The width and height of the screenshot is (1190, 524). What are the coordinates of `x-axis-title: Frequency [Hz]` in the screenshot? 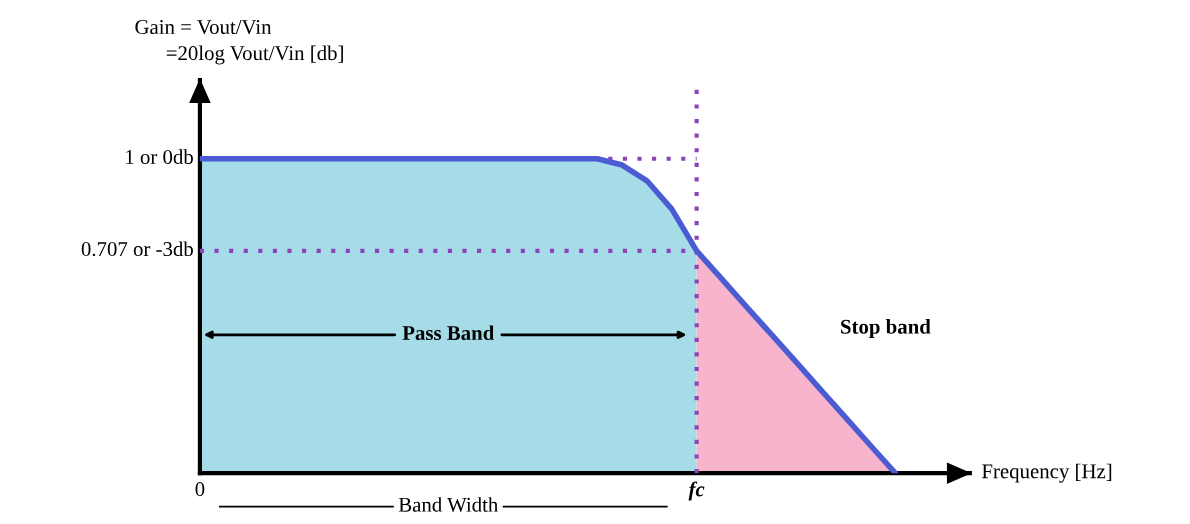 It's located at (1047, 473).